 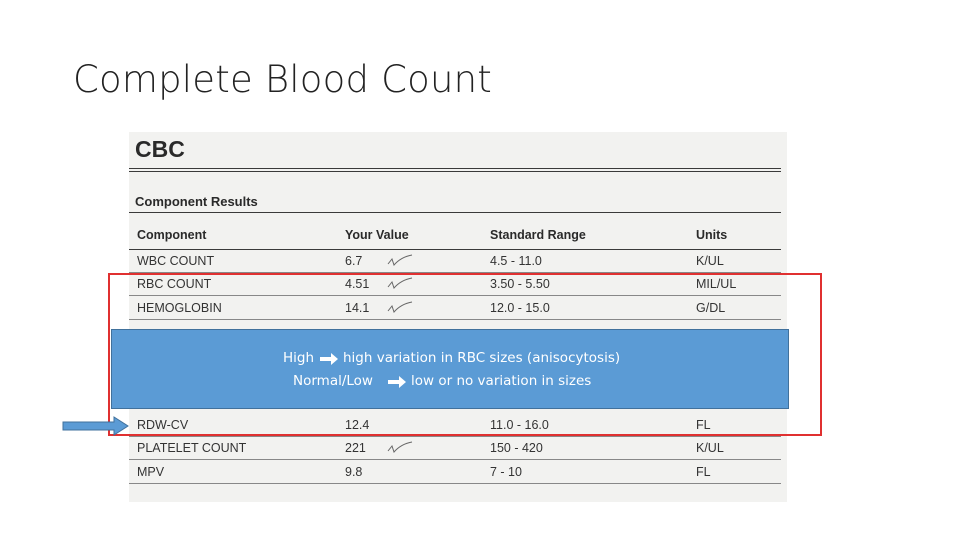 What do you see at coordinates (282, 79) in the screenshot?
I see `slide-title: Complete Blood Count` at bounding box center [282, 79].